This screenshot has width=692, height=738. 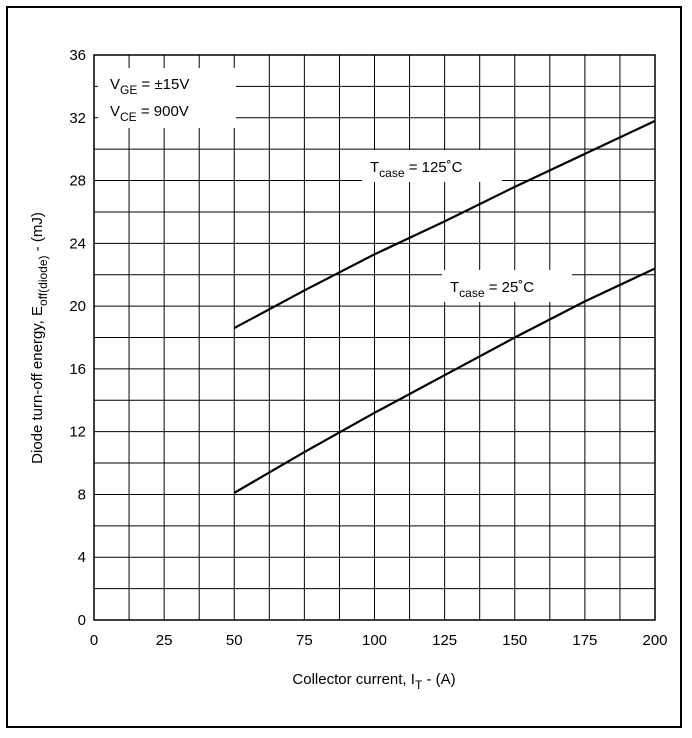 I want to click on x-tick-label: 25, so click(x=164, y=640).